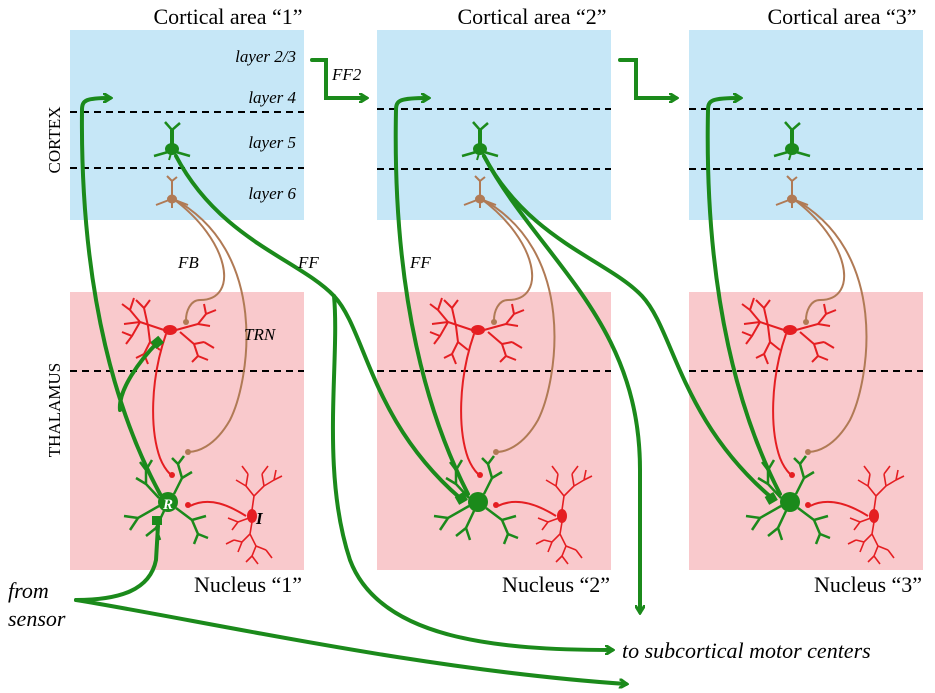  I want to click on interneuron-label: I, so click(259, 518).